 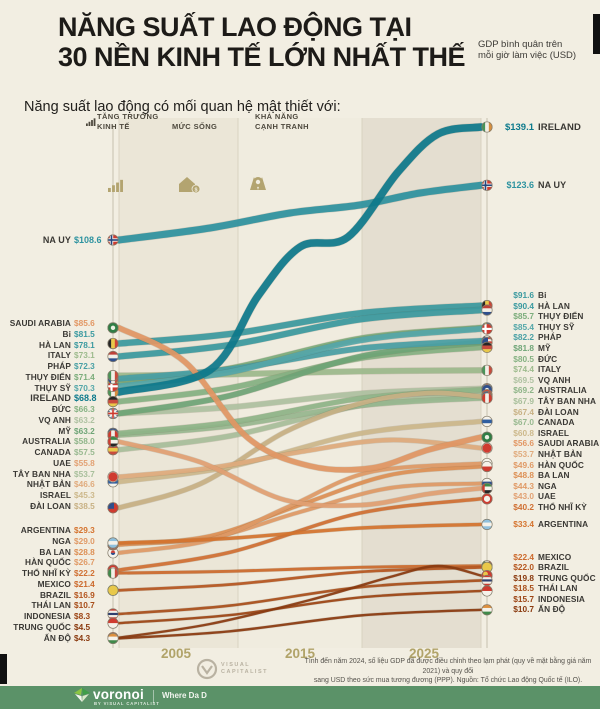 What do you see at coordinates (84, 540) in the screenshot?
I see `country-value: $29.0` at bounding box center [84, 540].